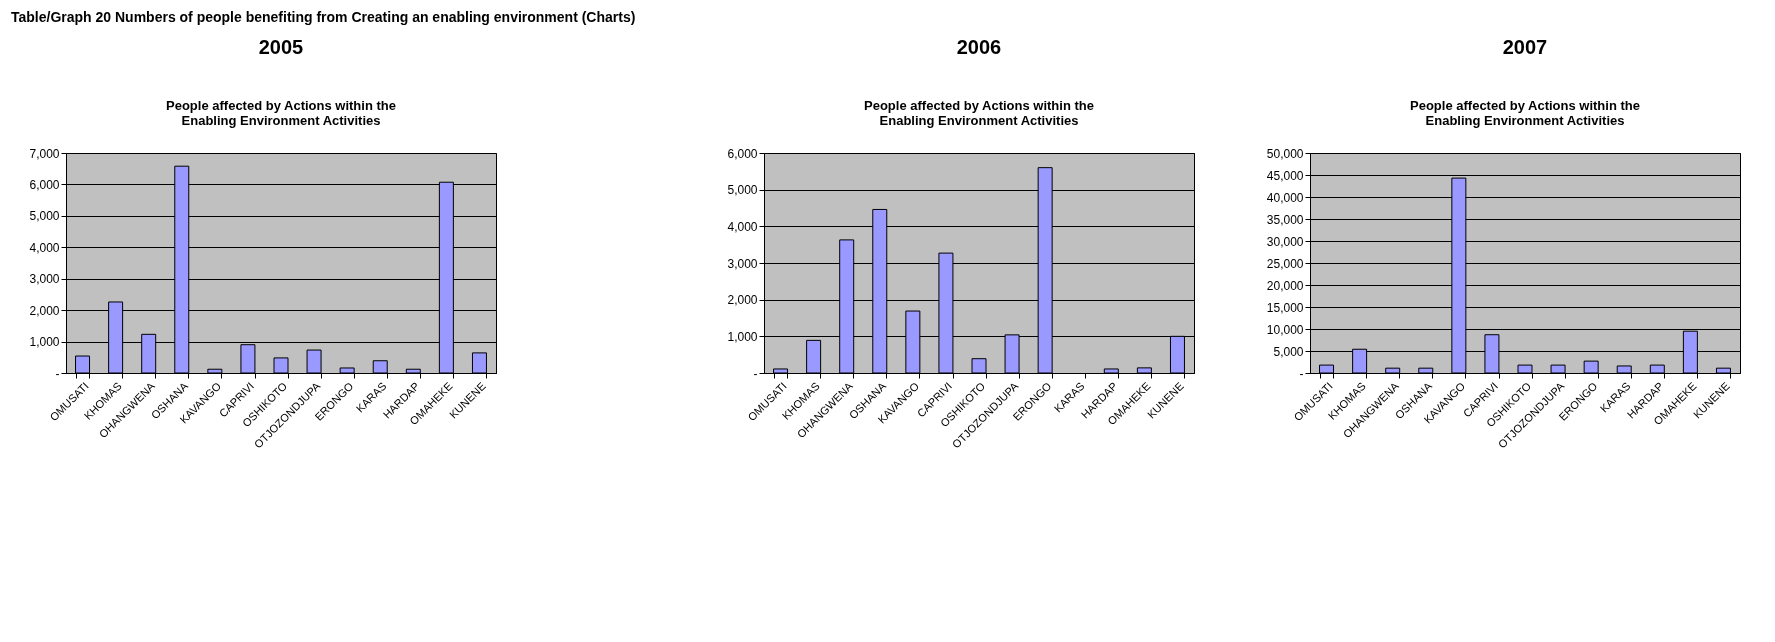 This screenshot has width=1775, height=642. I want to click on y-tick-label: 50,000, so click(1285, 153).